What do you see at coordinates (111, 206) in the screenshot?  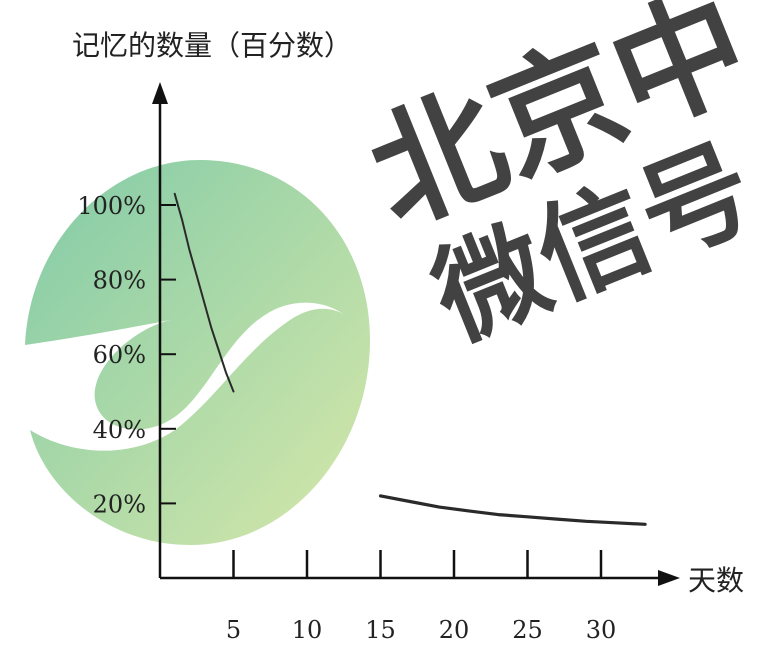 I see `y-tick-label: 100%` at bounding box center [111, 206].